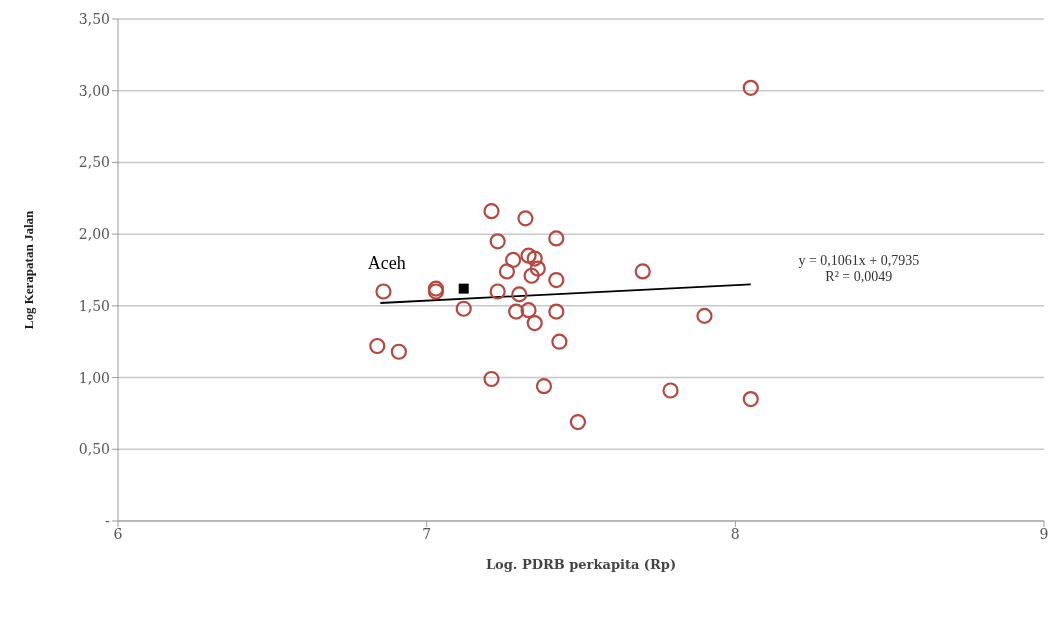 This screenshot has height=633, width=1062. Describe the element at coordinates (108, 520) in the screenshot. I see `y-tick-label: -` at that location.